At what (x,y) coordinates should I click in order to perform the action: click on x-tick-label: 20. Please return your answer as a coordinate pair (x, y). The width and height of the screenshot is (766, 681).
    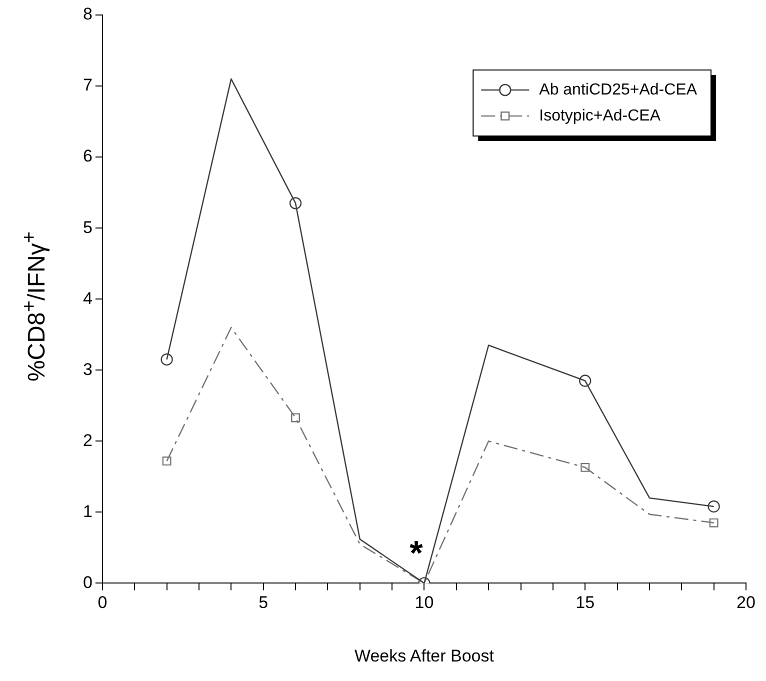
    Looking at the image, I should click on (746, 602).